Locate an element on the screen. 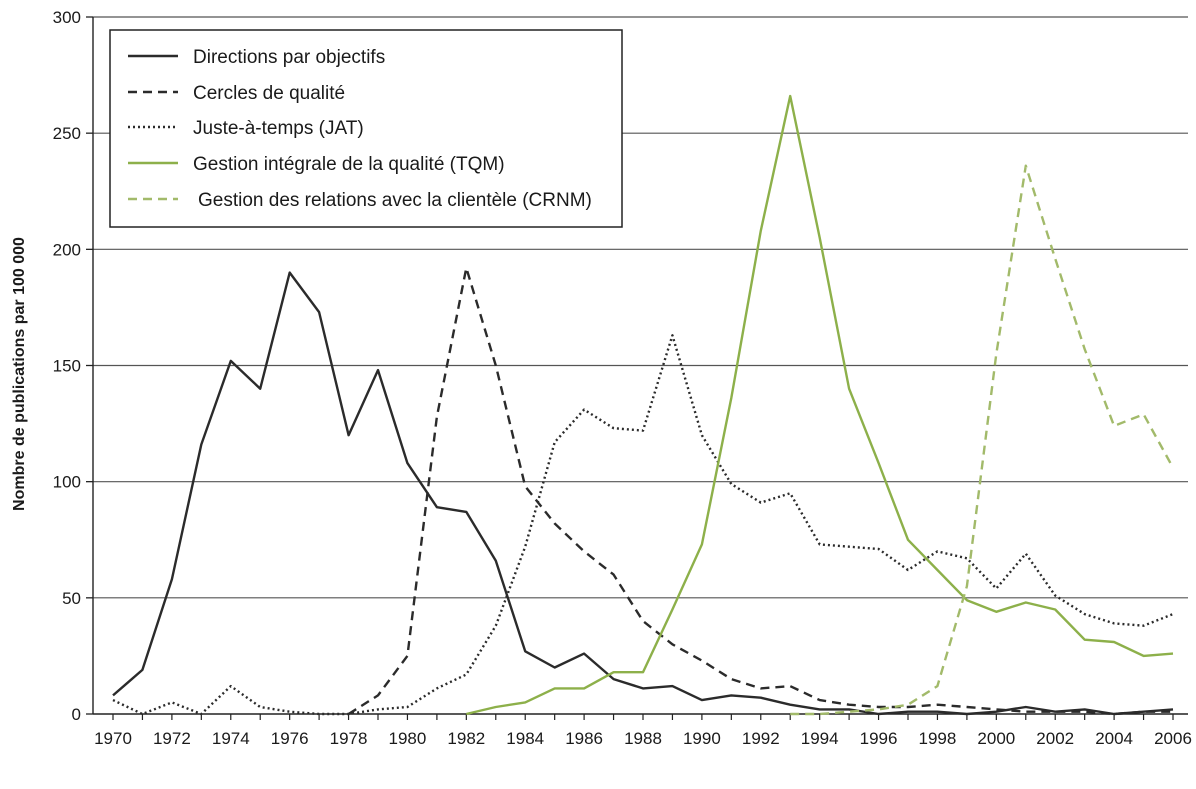  x-tick-label: 1984 is located at coordinates (525, 738).